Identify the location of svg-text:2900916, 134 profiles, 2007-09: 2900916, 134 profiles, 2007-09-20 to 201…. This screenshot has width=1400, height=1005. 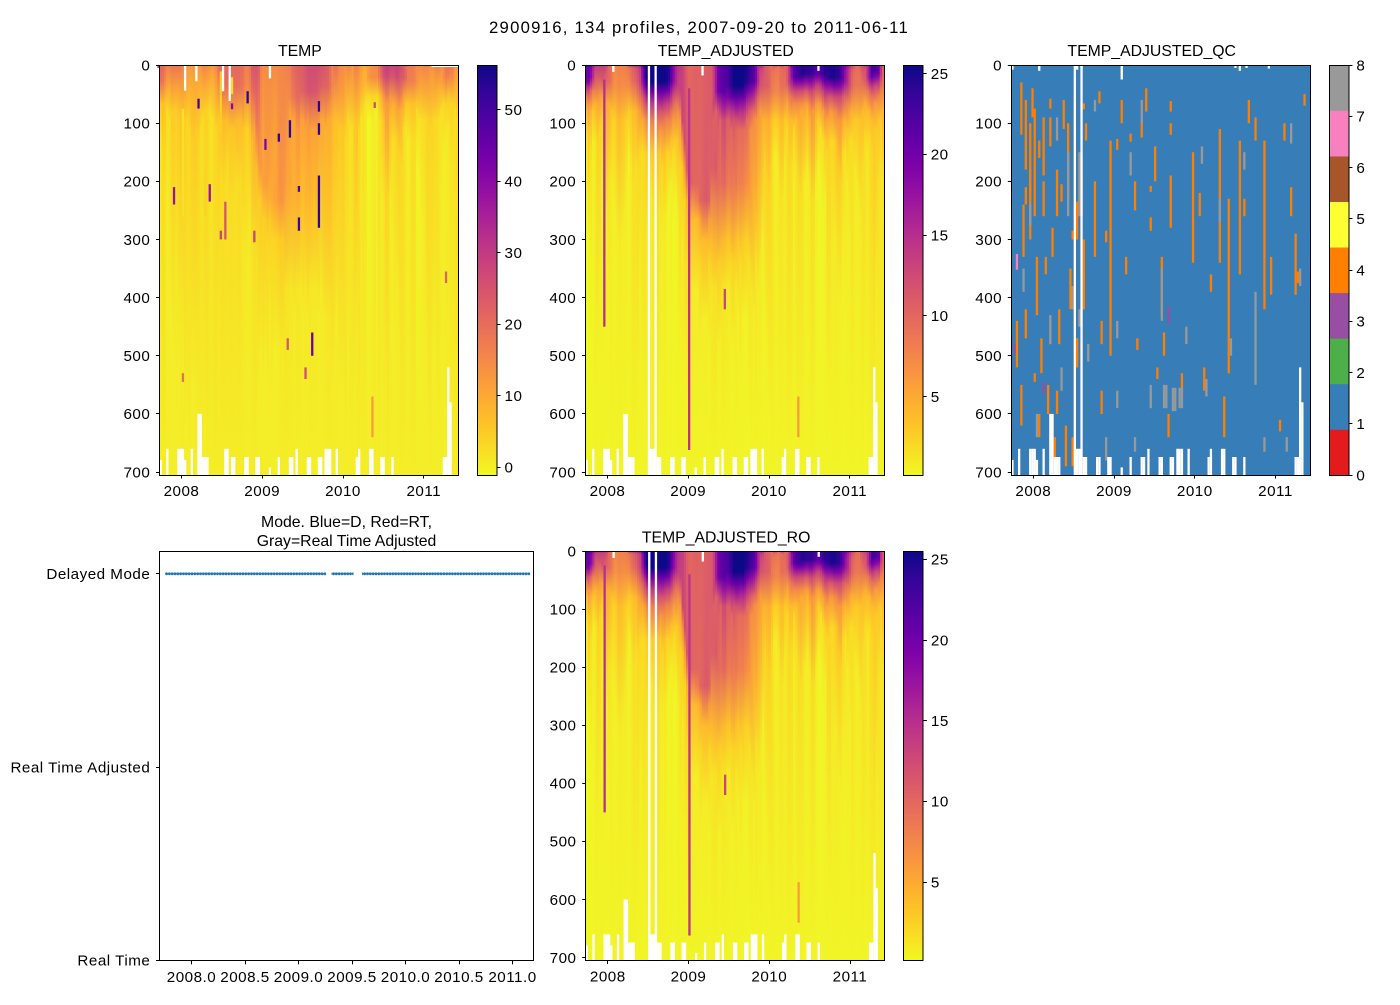
(699, 27).